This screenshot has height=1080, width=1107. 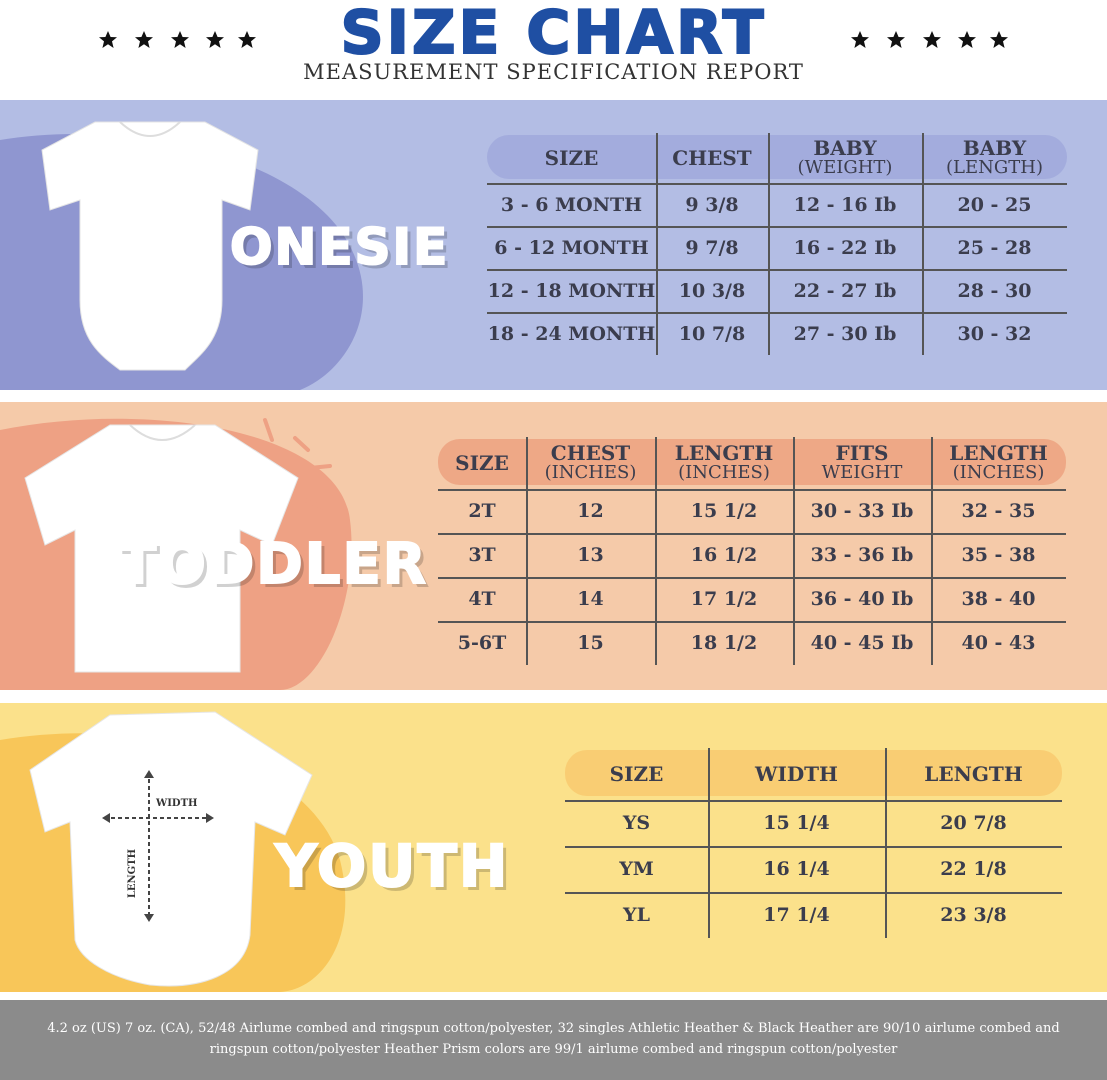 I want to click on table-cell: 13, so click(x=590, y=555).